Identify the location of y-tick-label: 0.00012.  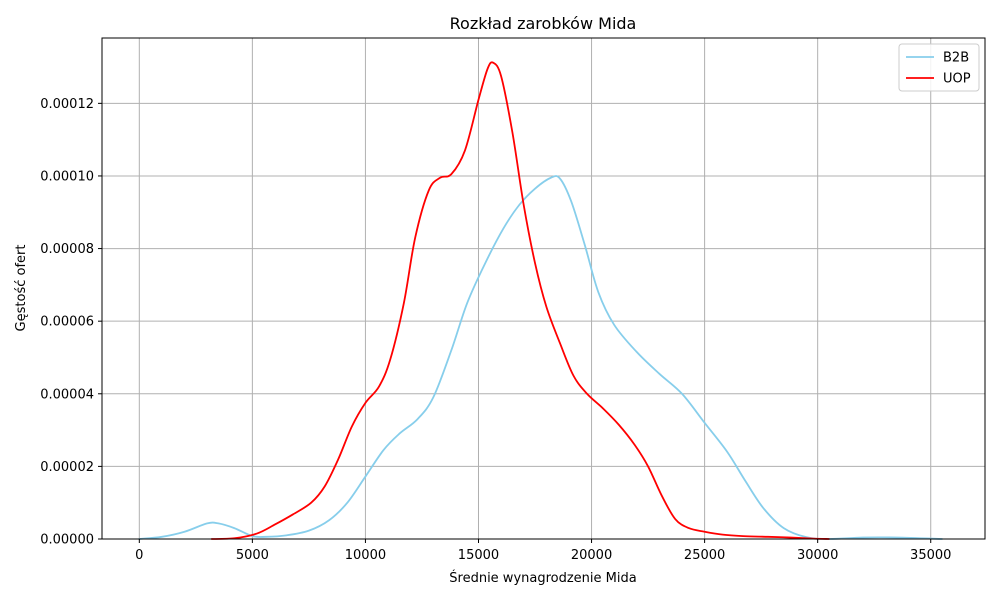
(67, 104).